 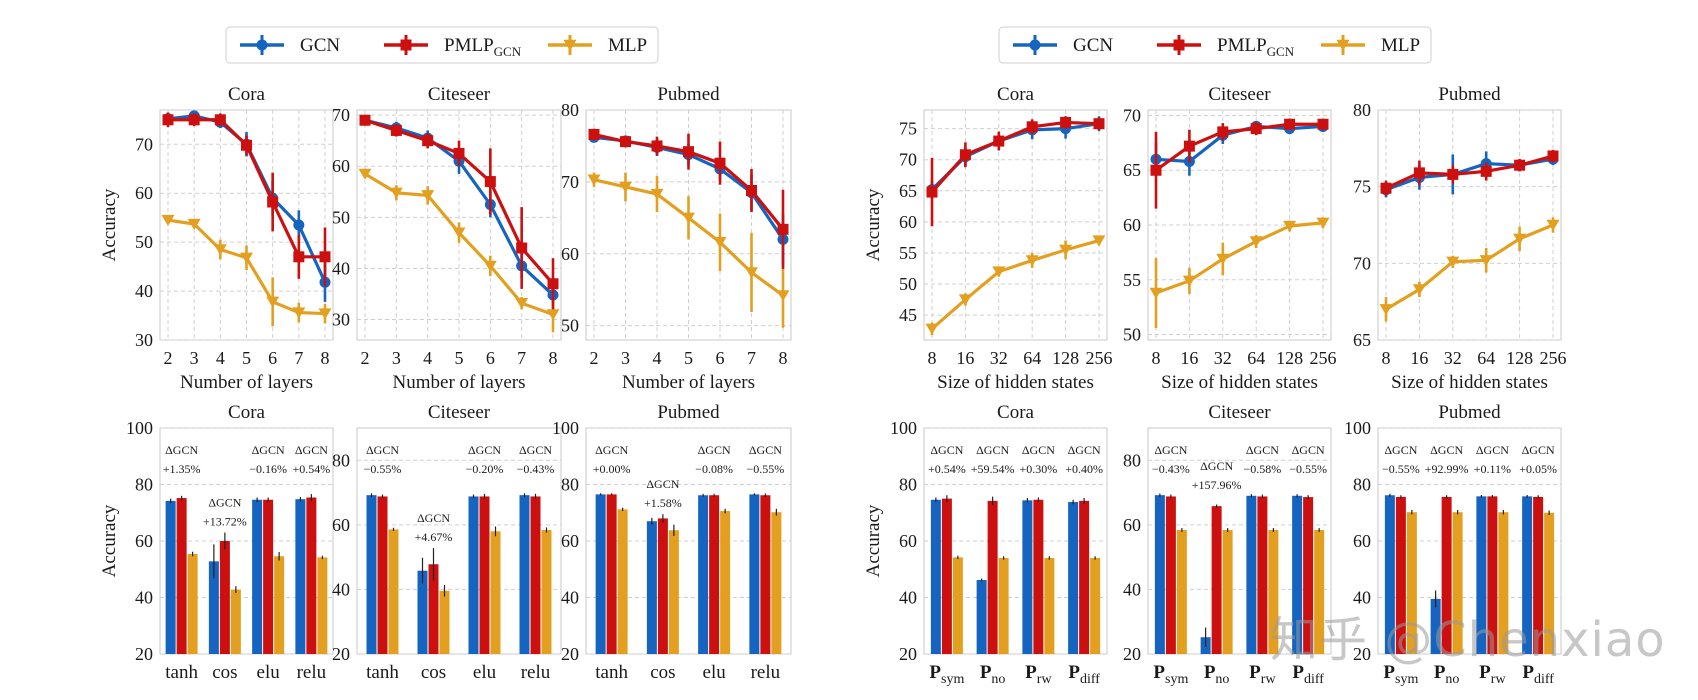 What do you see at coordinates (1170, 674) in the screenshot?
I see `x-tick-label: Psym` at bounding box center [1170, 674].